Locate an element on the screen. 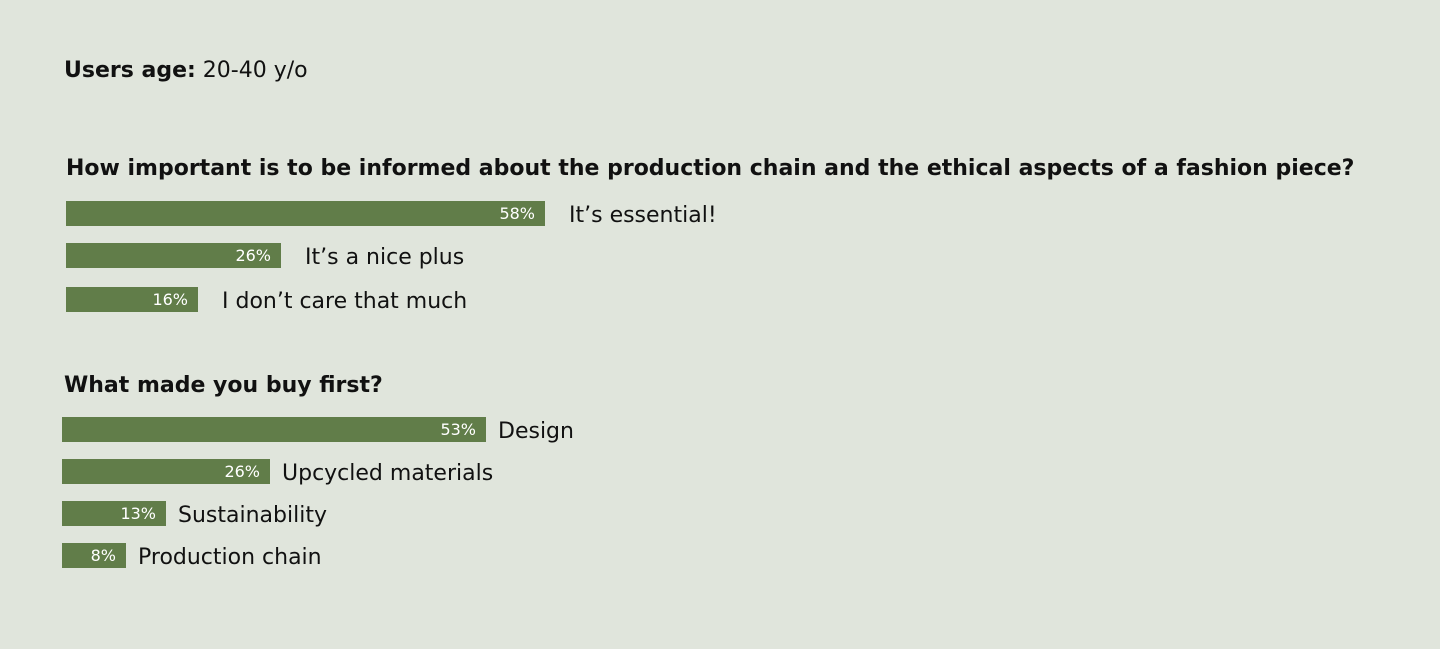 The width and height of the screenshot is (1440, 649). chart-2-bar-1-value-label: 53% is located at coordinates (458, 429).